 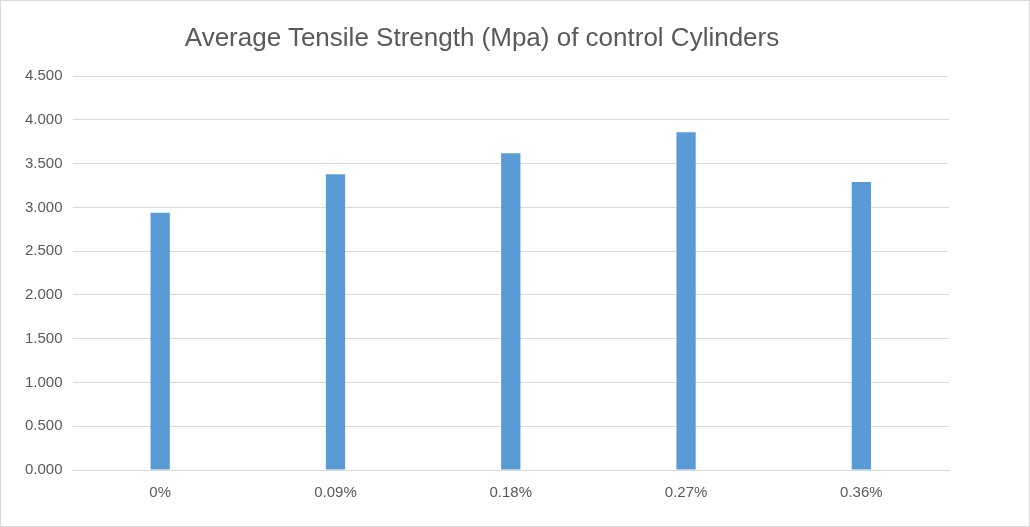 I want to click on x-tick-label: 0.09%, so click(x=335, y=492).